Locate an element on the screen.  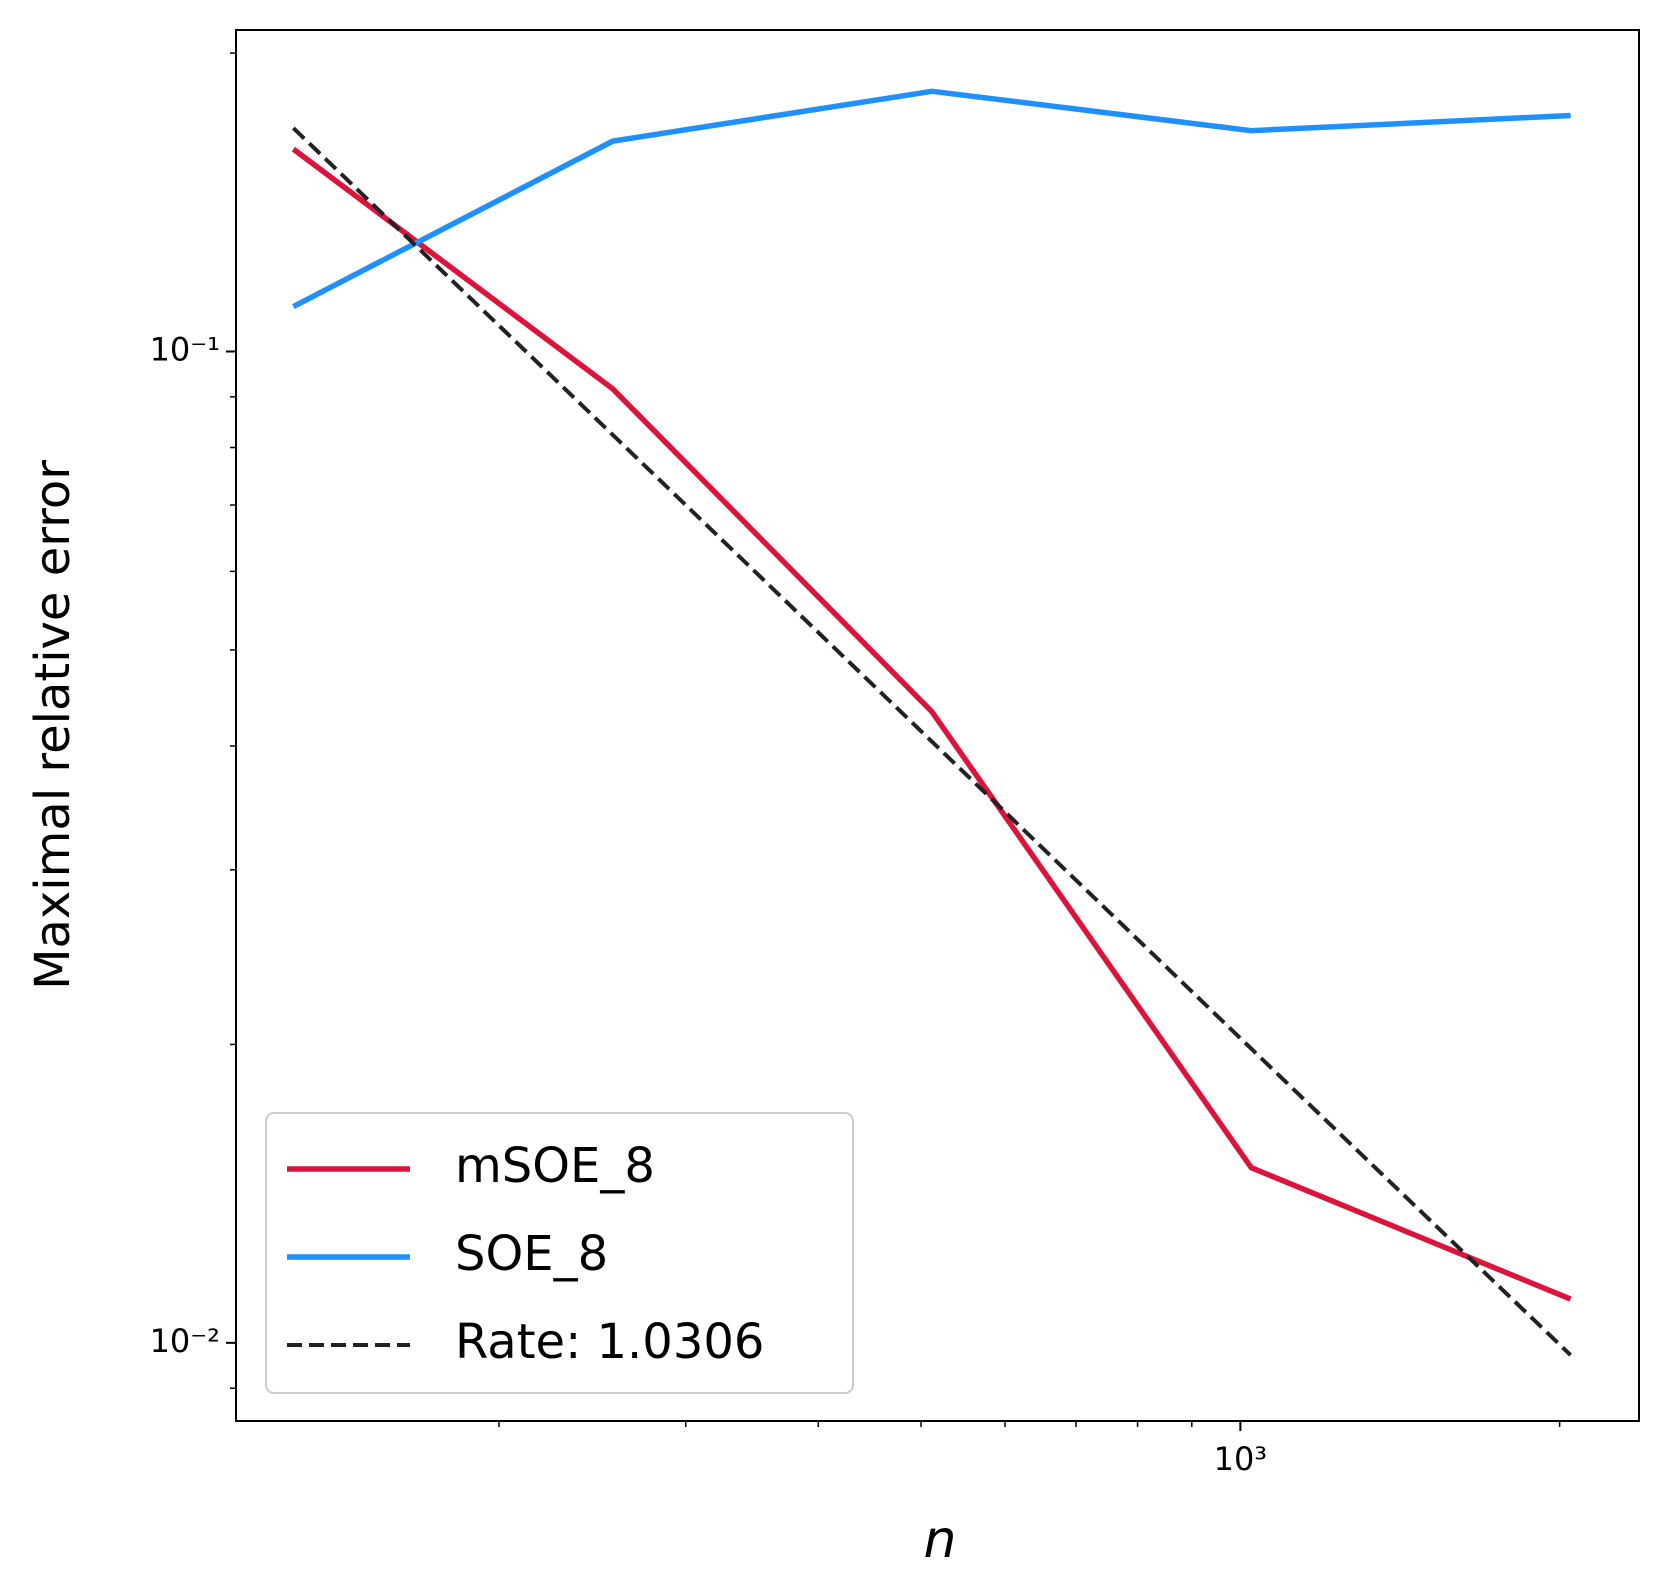
x-axis-label: n is located at coordinates (940, 1540).